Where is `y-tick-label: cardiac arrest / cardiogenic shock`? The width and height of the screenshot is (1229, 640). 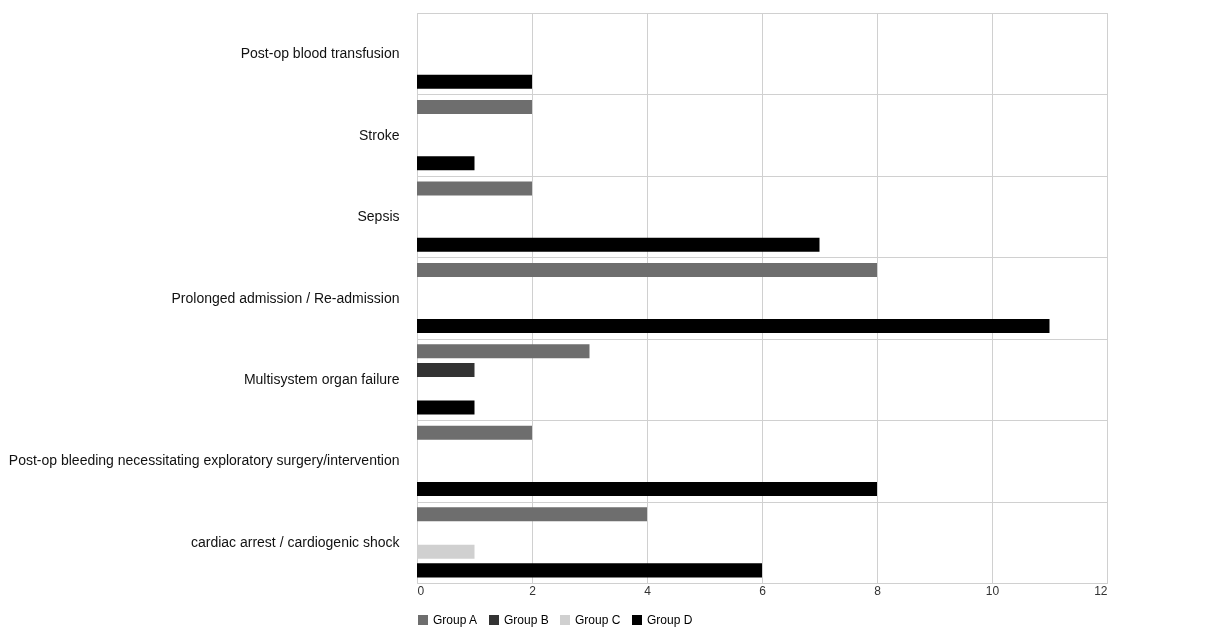 y-tick-label: cardiac arrest / cardiogenic shock is located at coordinates (295, 541).